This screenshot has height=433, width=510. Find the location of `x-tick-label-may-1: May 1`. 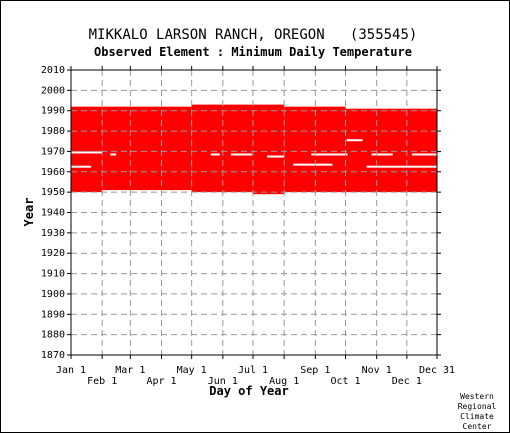

x-tick-label-may-1: May 1 is located at coordinates (192, 370).